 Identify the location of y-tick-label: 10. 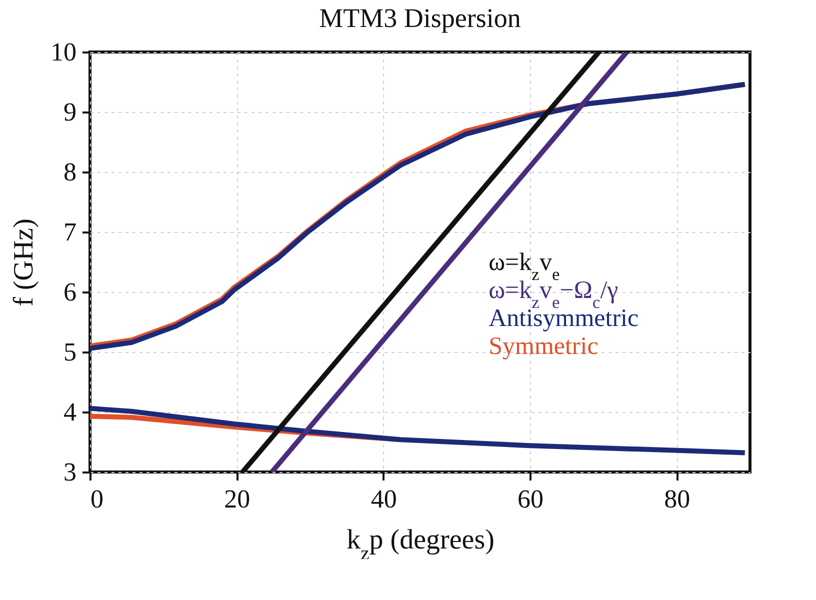
(63, 52).